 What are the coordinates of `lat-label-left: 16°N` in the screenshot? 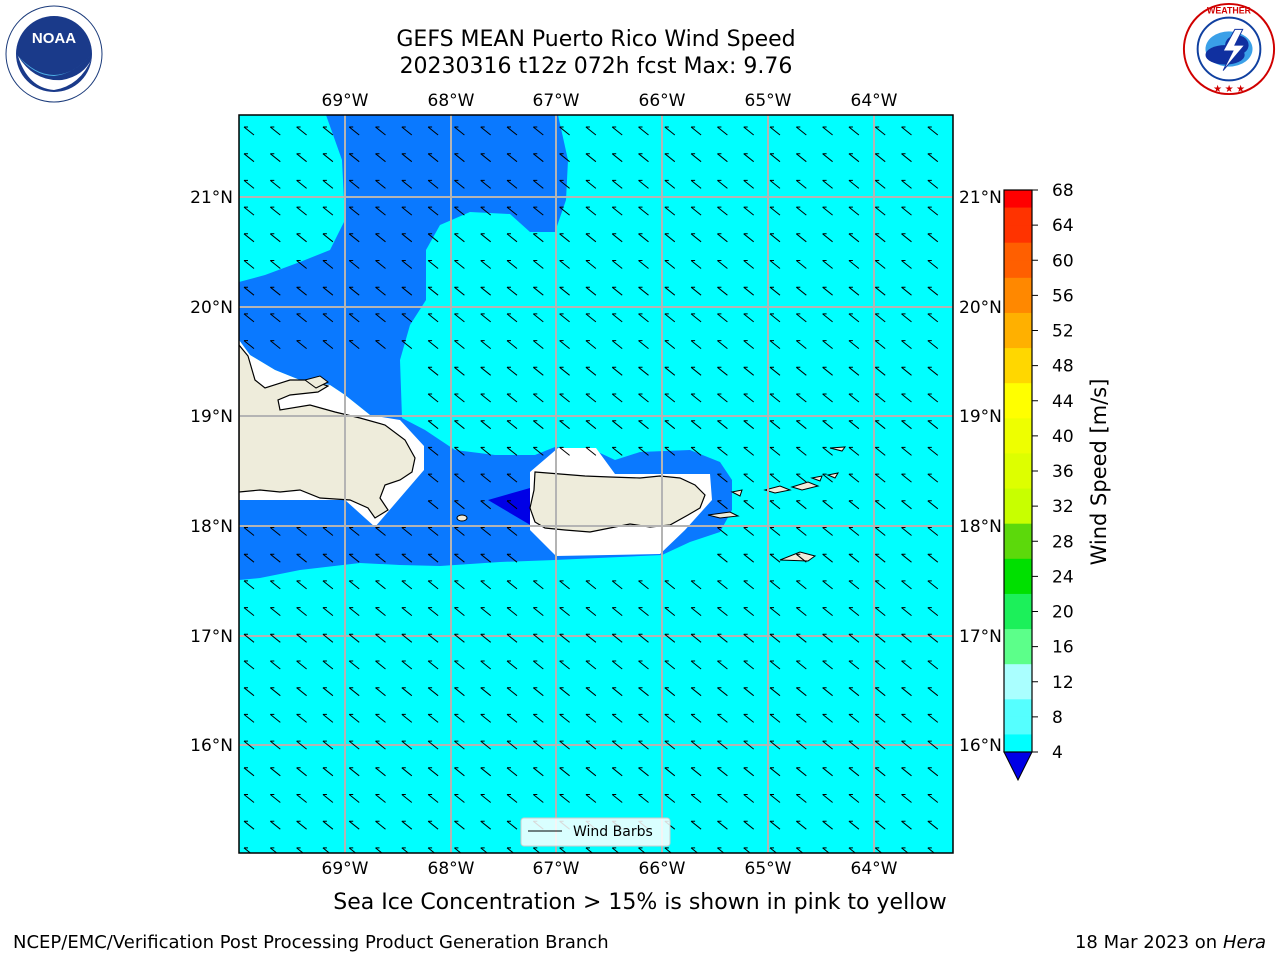 It's located at (211, 746).